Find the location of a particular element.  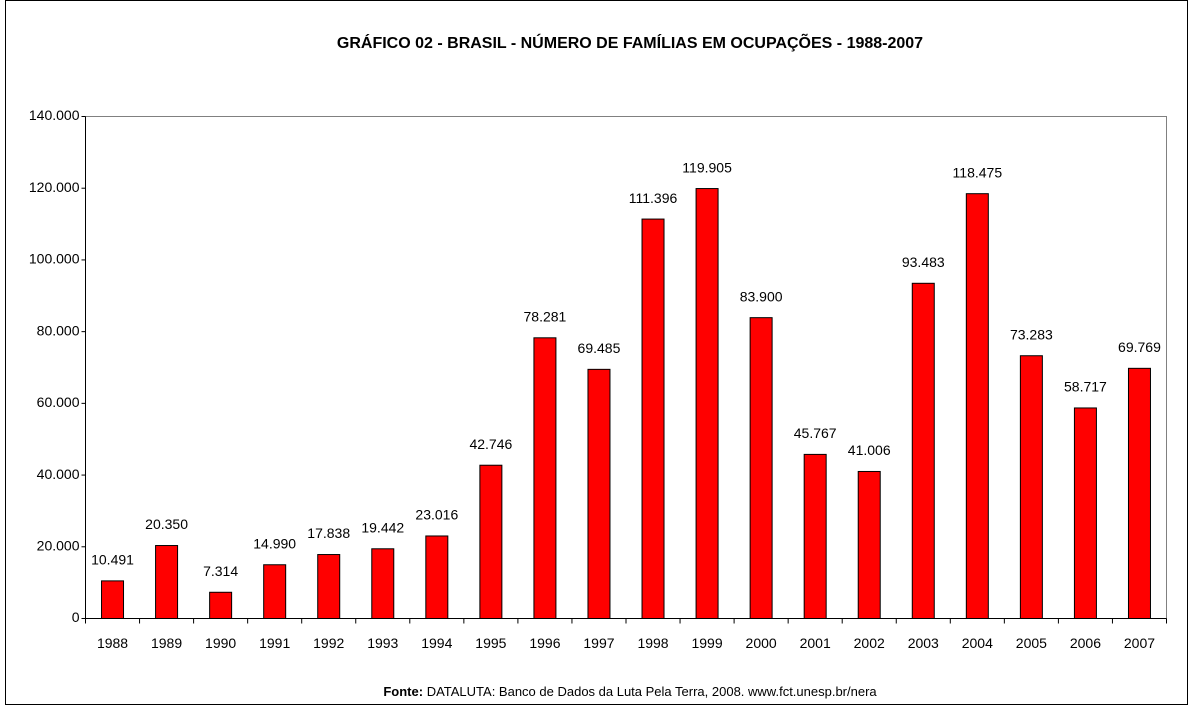

data-label: 58.717 is located at coordinates (1085, 387).